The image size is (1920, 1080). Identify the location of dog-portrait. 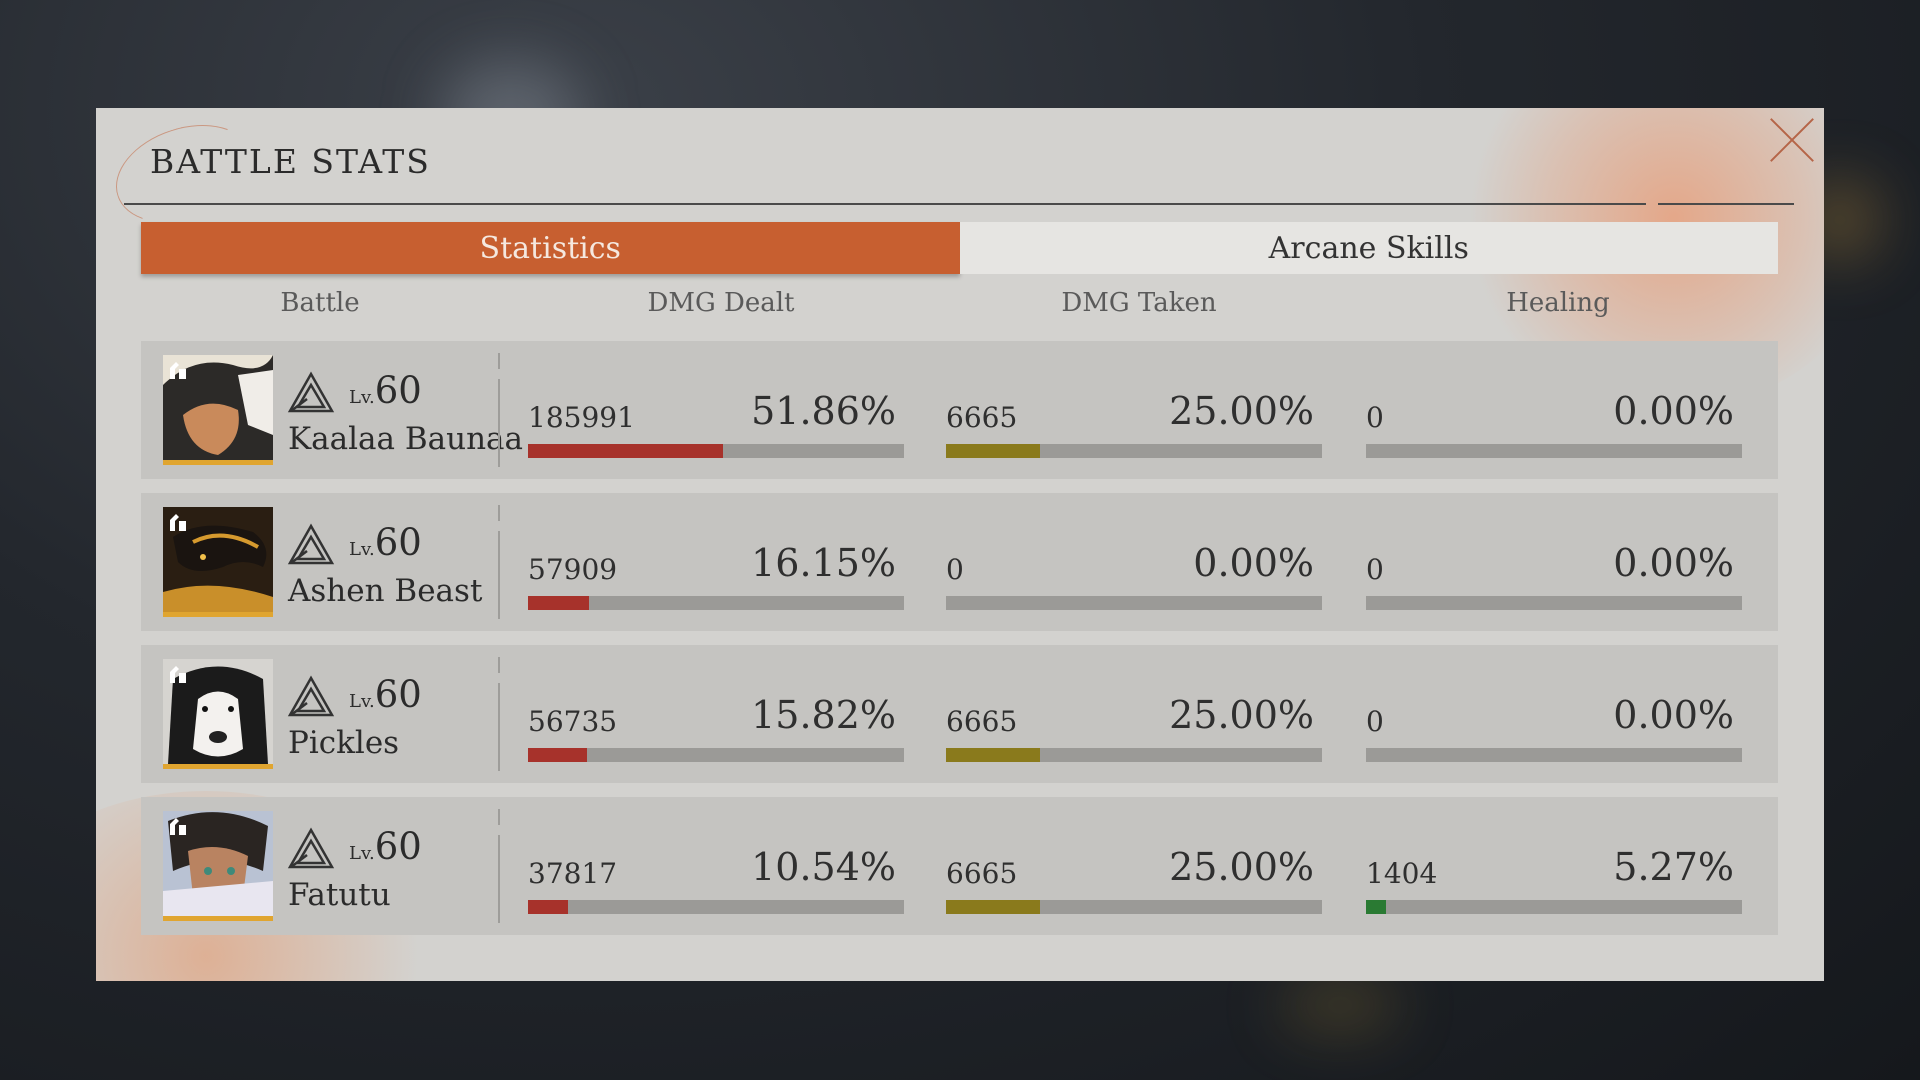
(218, 714).